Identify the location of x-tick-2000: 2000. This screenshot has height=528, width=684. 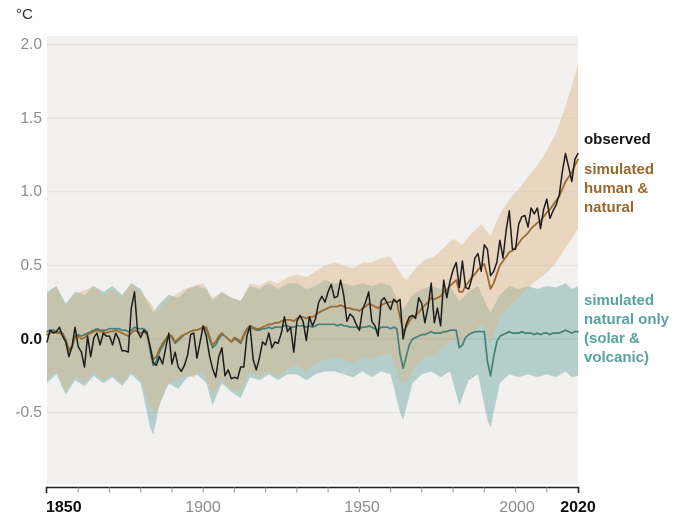
(517, 507).